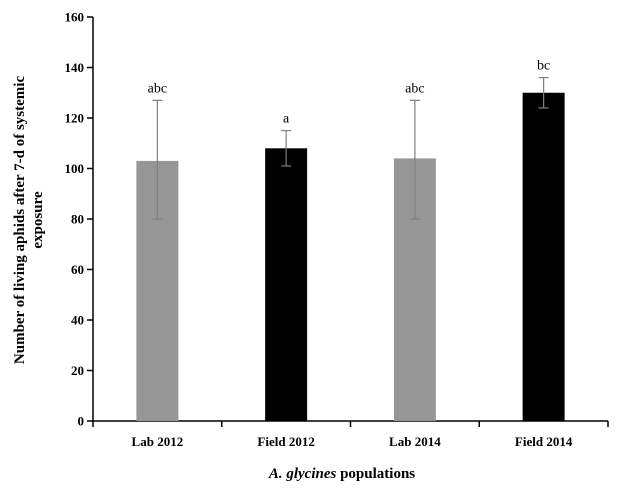 The height and width of the screenshot is (492, 622). Describe the element at coordinates (302, 474) in the screenshot. I see `x-axis-title-italic: A. glycines` at that location.